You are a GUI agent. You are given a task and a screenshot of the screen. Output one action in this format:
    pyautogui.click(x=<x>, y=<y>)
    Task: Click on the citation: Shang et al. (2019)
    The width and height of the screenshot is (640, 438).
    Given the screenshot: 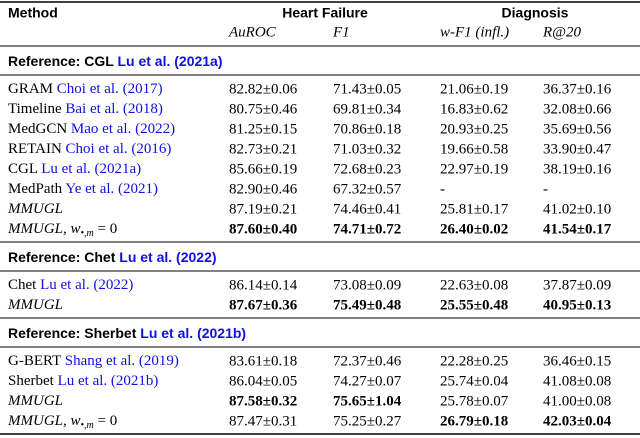 What is the action you would take?
    pyautogui.click(x=122, y=361)
    